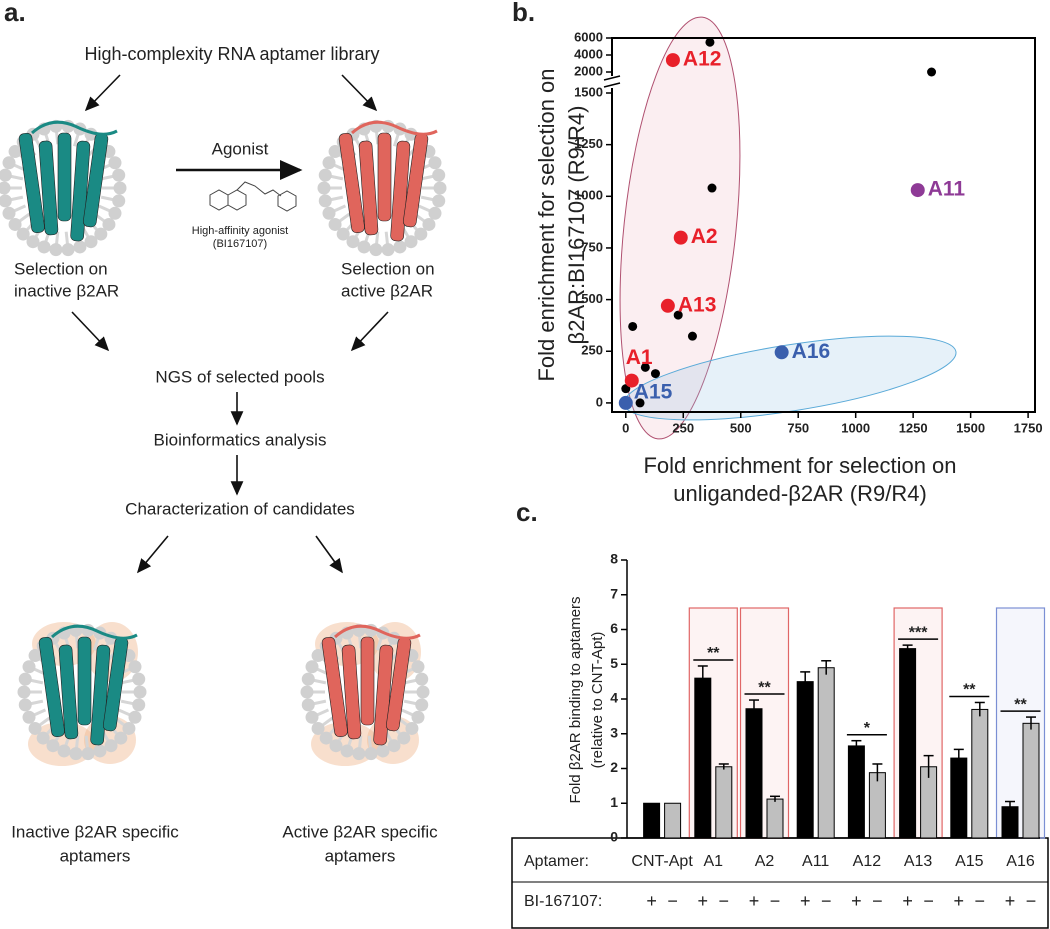 This screenshot has width=1050, height=929. Describe the element at coordinates (867, 728) in the screenshot. I see `significance-label: *` at that location.